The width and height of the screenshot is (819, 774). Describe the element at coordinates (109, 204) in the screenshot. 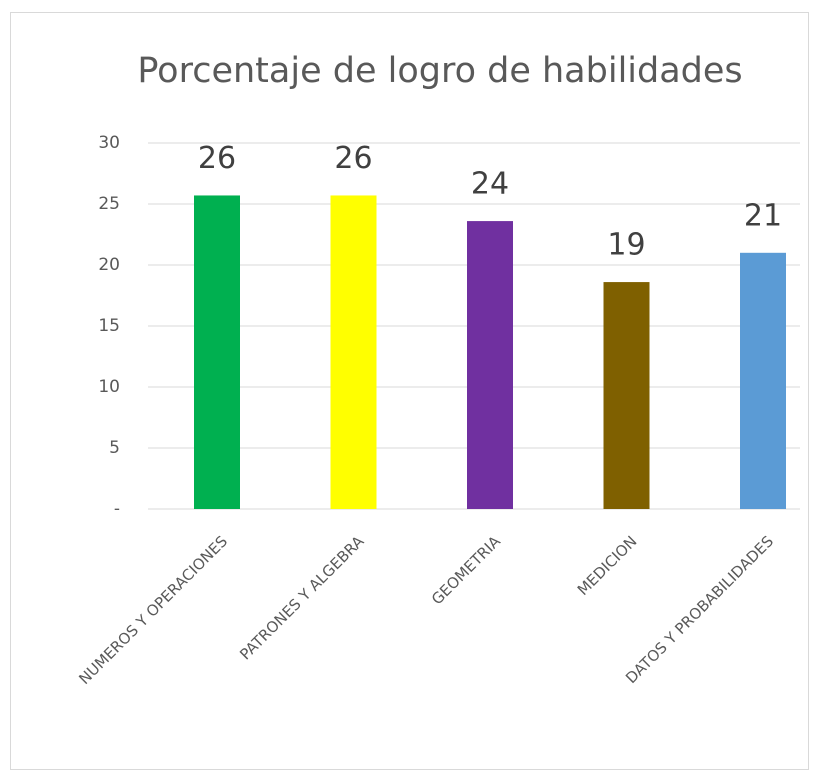

I see `y-tick-label: 25` at that location.